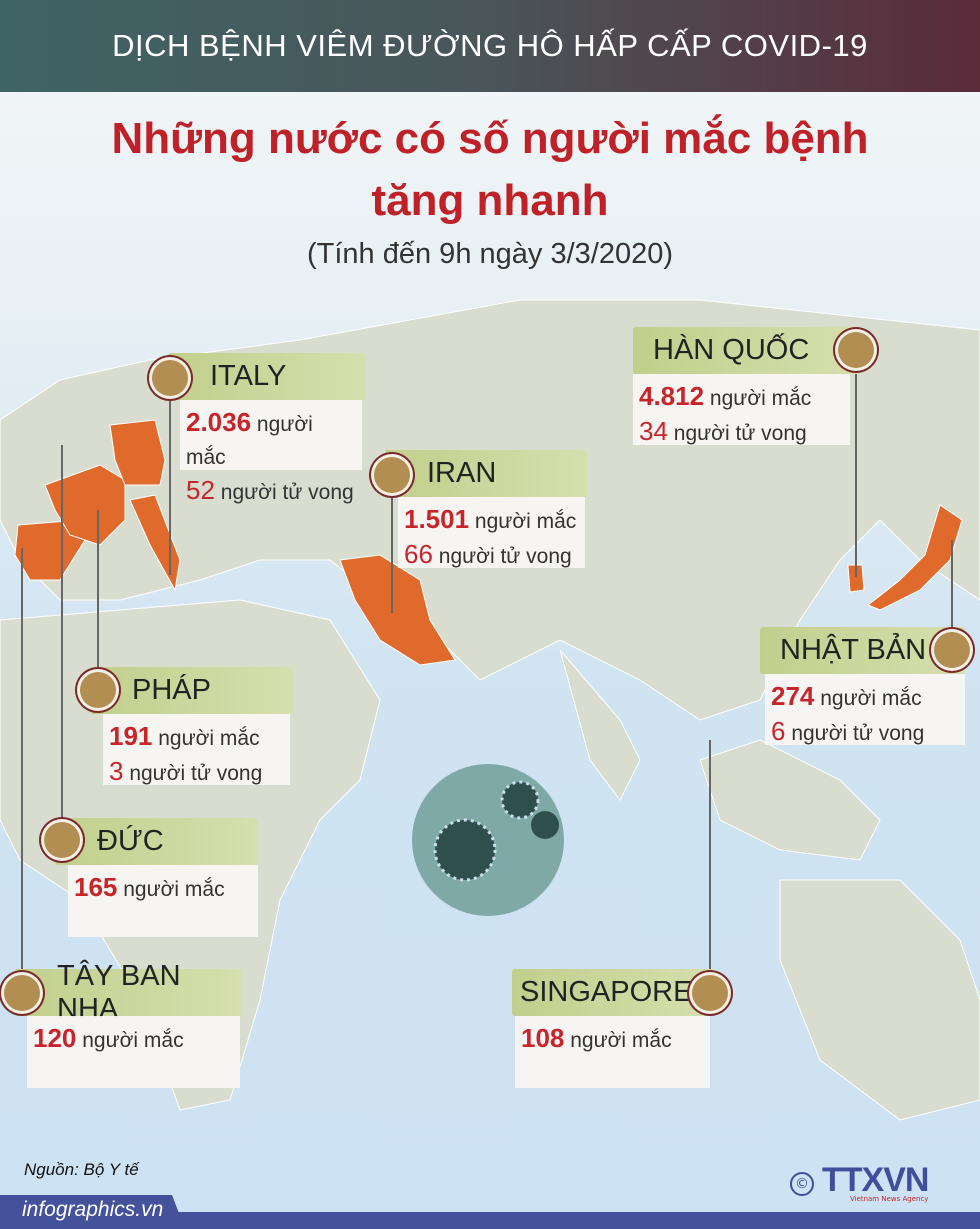  I want to click on copyright-icon: ©, so click(802, 1184).